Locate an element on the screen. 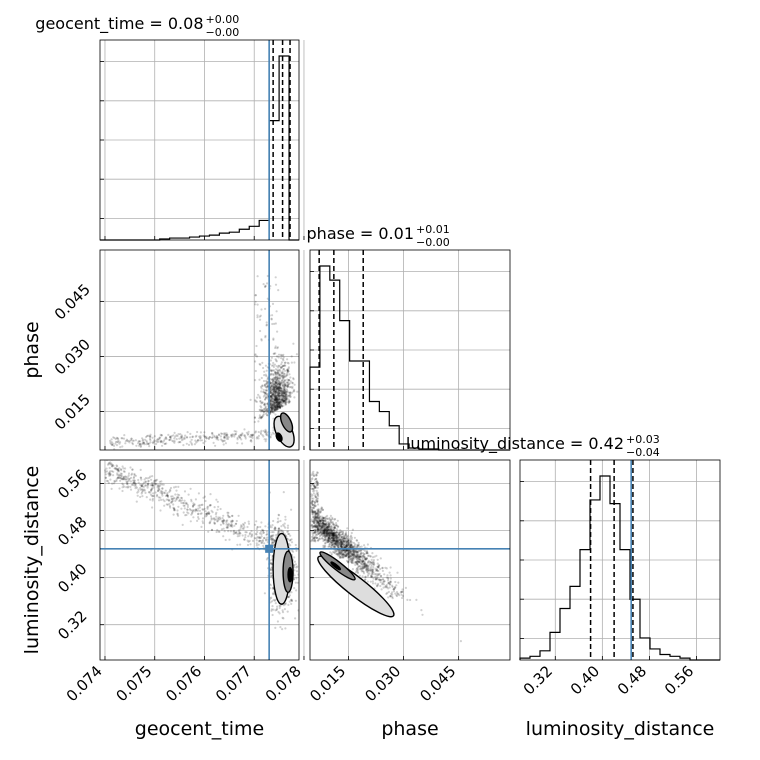 Image resolution: width=760 pixels, height=760 pixels. histogram-luminosity_distance is located at coordinates (619, 568).